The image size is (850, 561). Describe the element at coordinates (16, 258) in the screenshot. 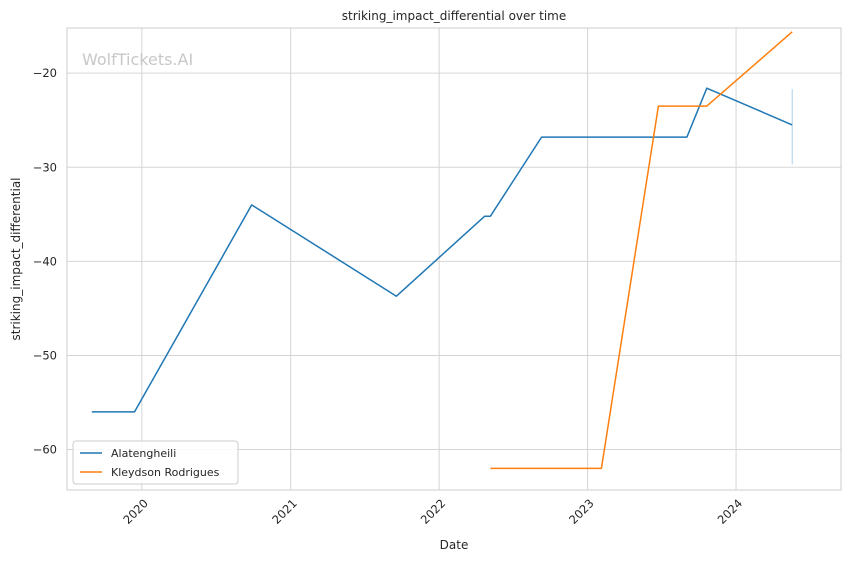

I see `y-axis-title: striking_impact_differential` at that location.